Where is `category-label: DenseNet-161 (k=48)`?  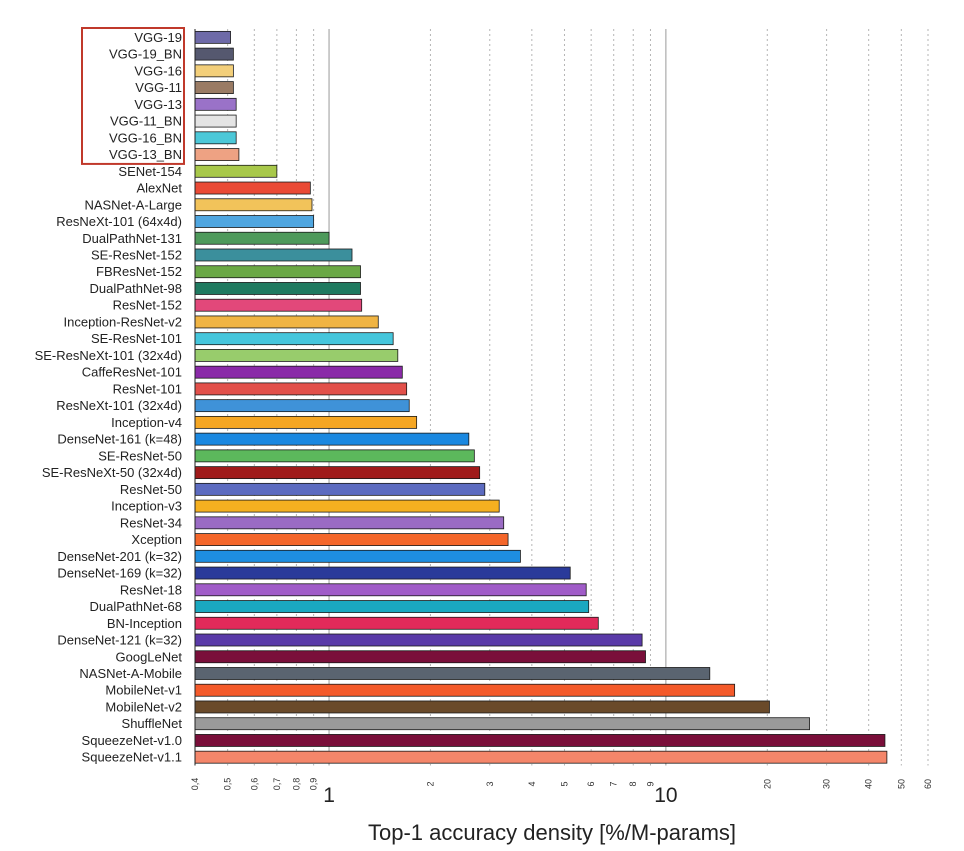 category-label: DenseNet-161 (k=48) is located at coordinates (119, 439).